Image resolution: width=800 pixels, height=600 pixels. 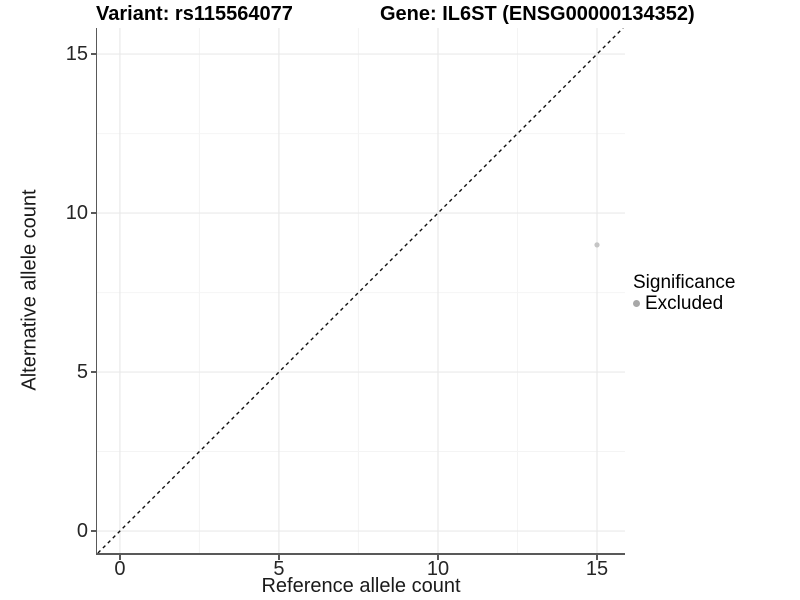 I want to click on y-axis-line, so click(x=96, y=291).